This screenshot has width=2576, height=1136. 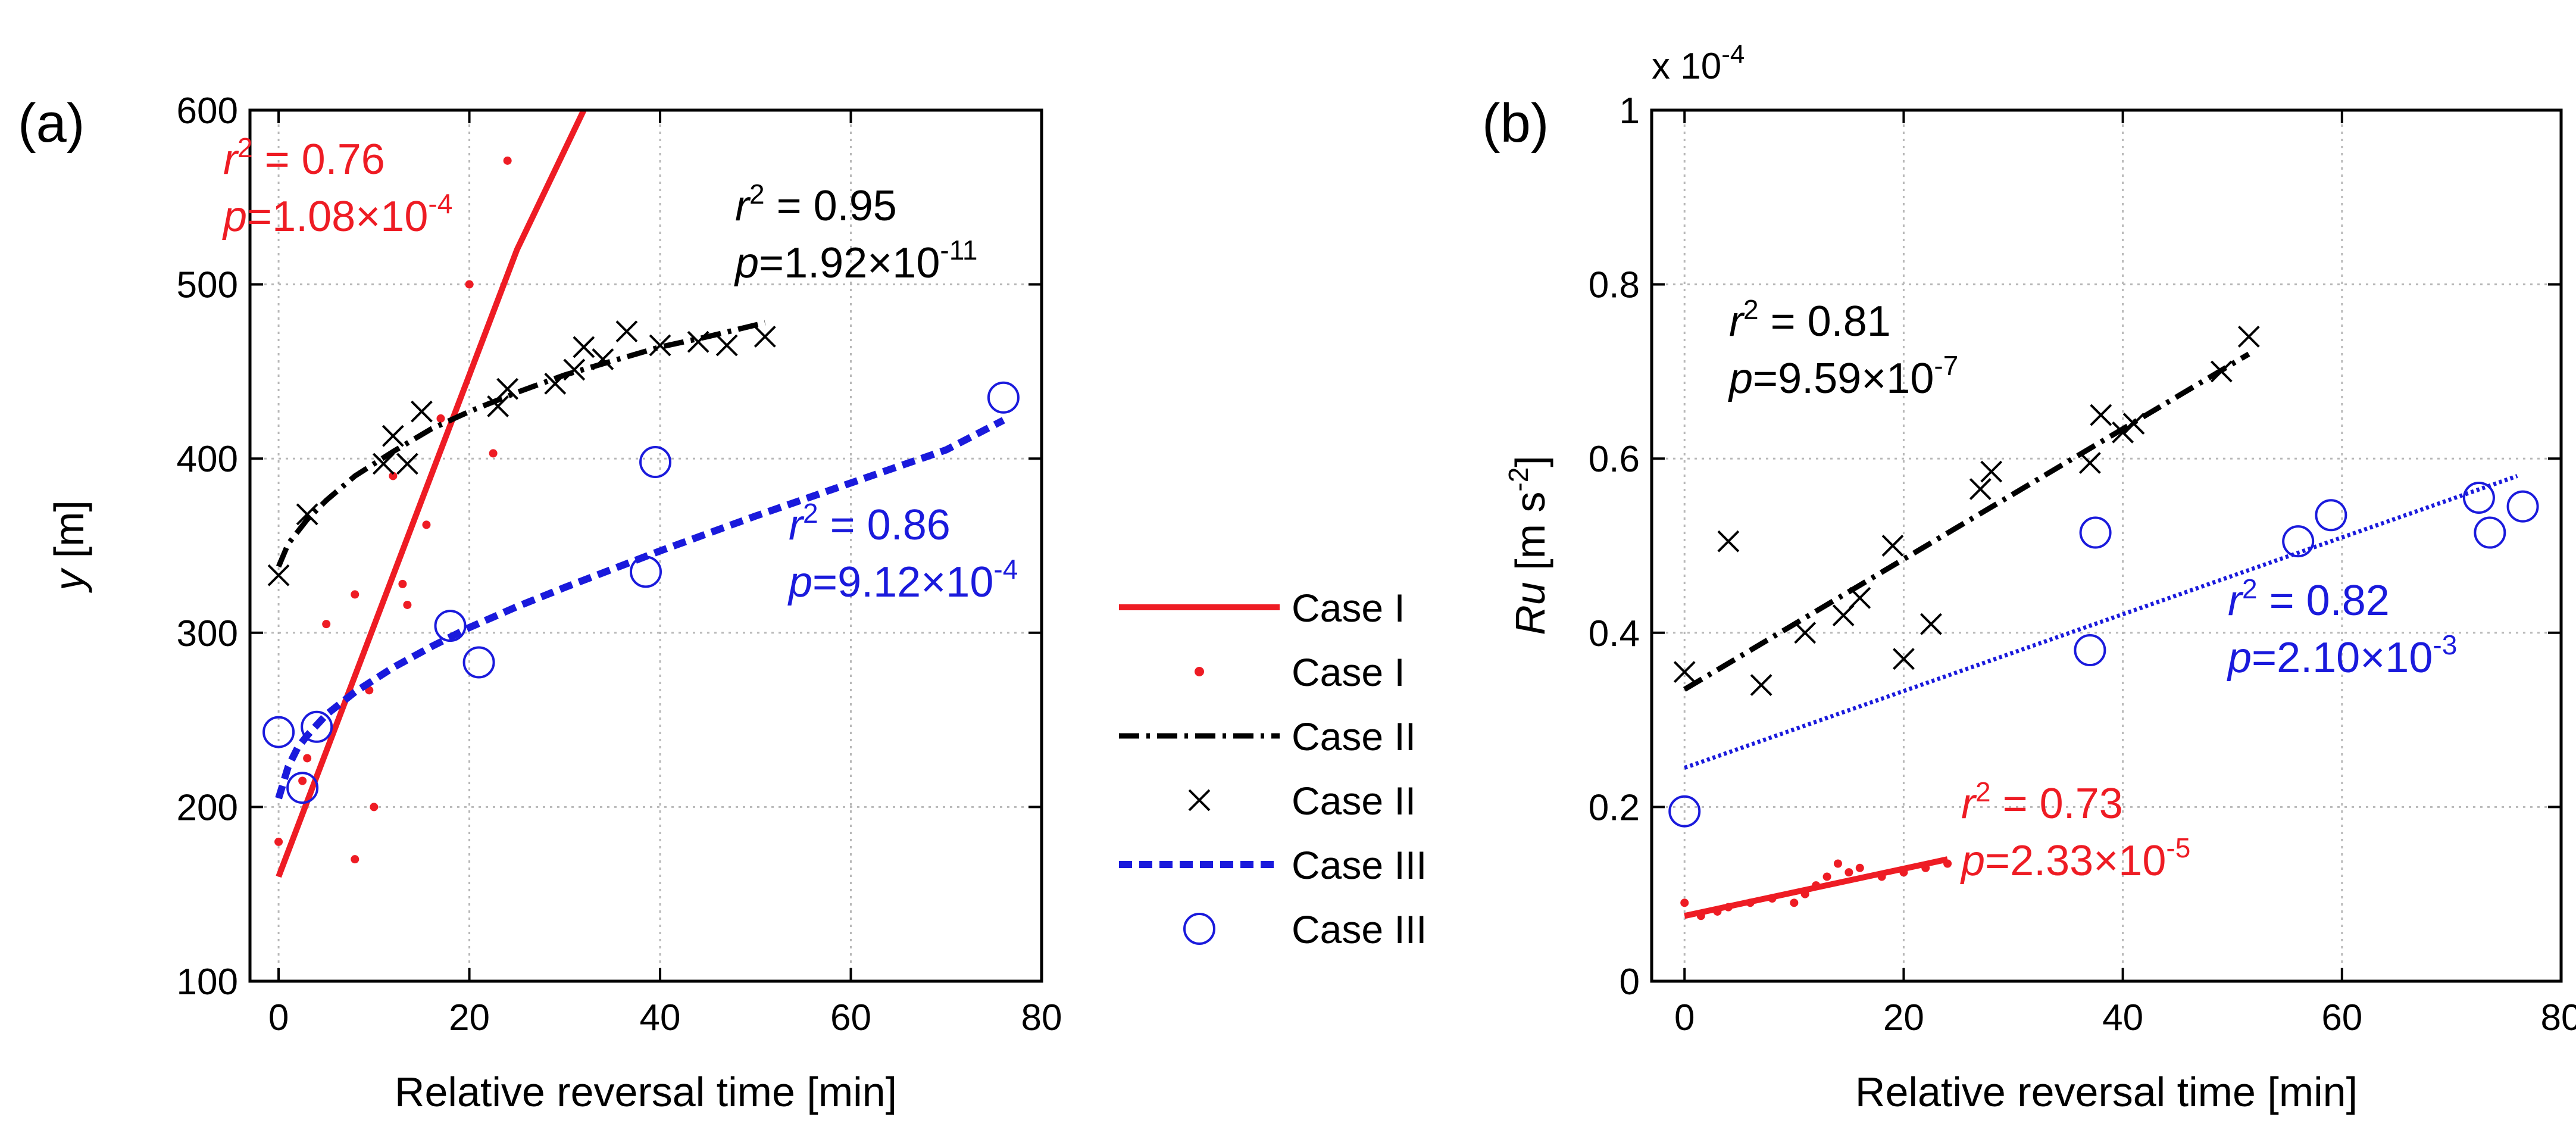 I want to click on y-tick-label: 0.8, so click(x=1614, y=285).